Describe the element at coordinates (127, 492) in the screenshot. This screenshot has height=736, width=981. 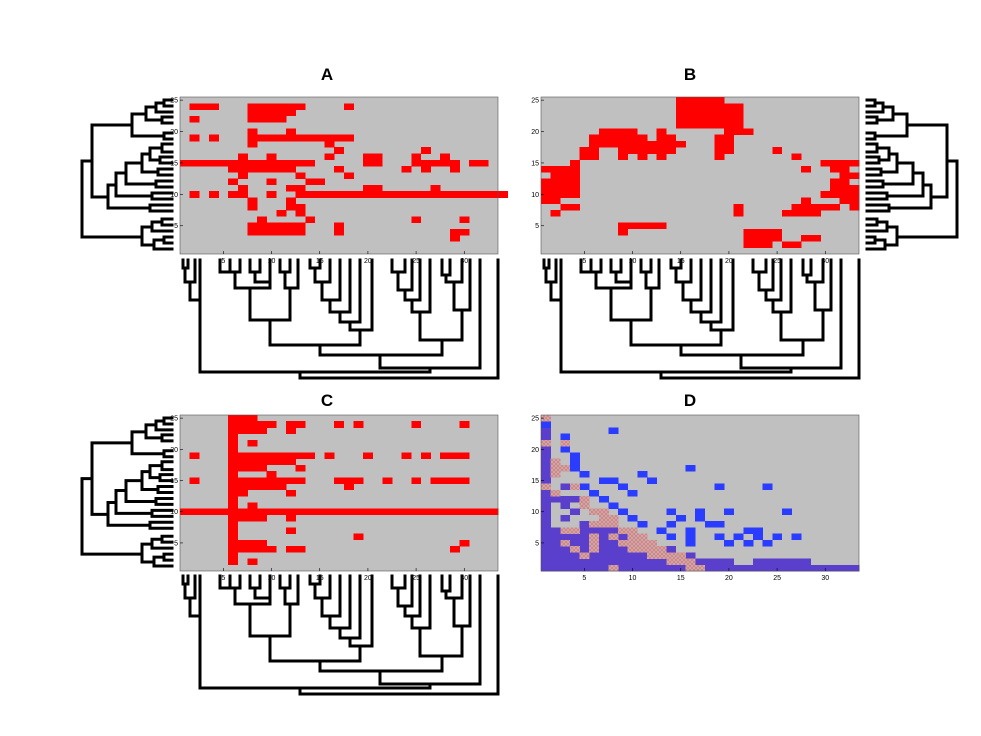
I see `panel-c-row-dendrogram` at that location.